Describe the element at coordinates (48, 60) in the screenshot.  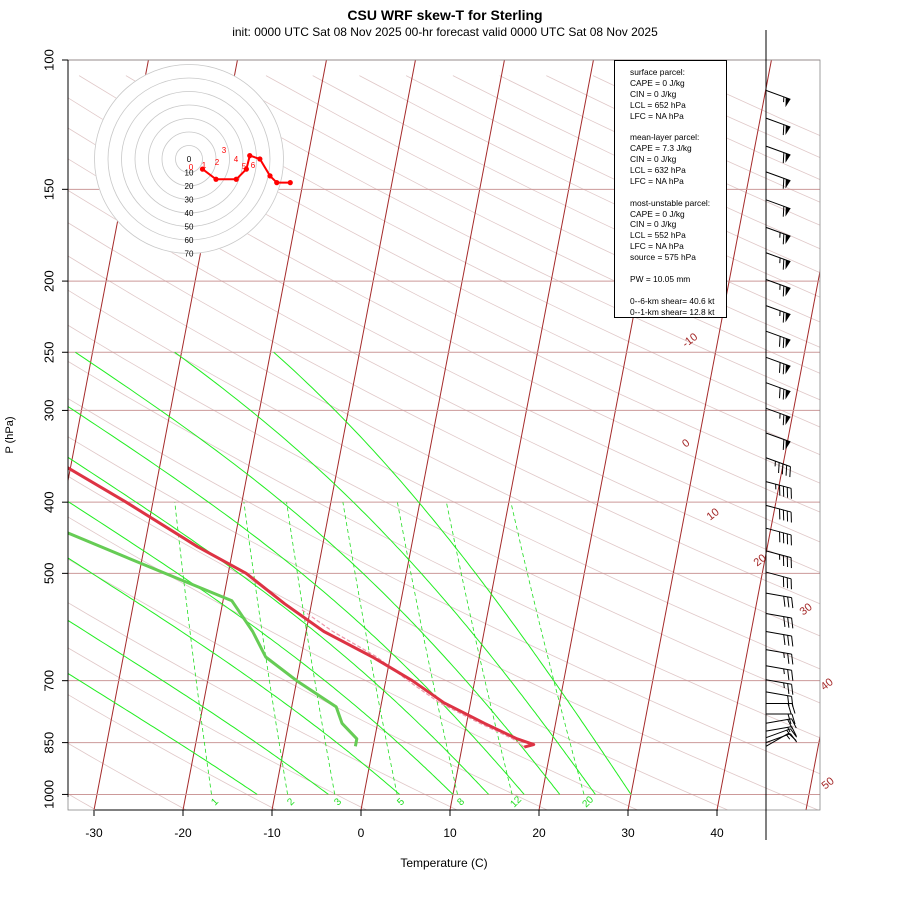
I see `y-tick-label: 100` at that location.